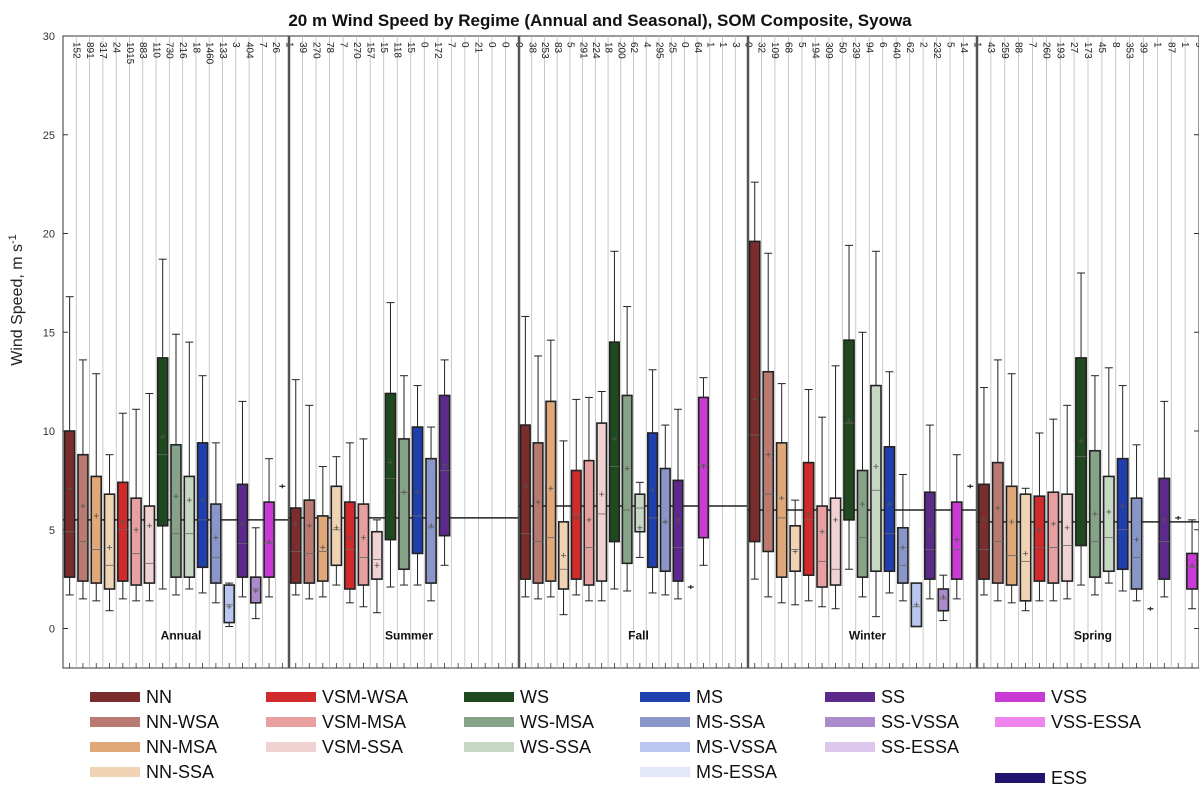  What do you see at coordinates (801, 45) in the screenshot?
I see `sample-count: 5` at bounding box center [801, 45].